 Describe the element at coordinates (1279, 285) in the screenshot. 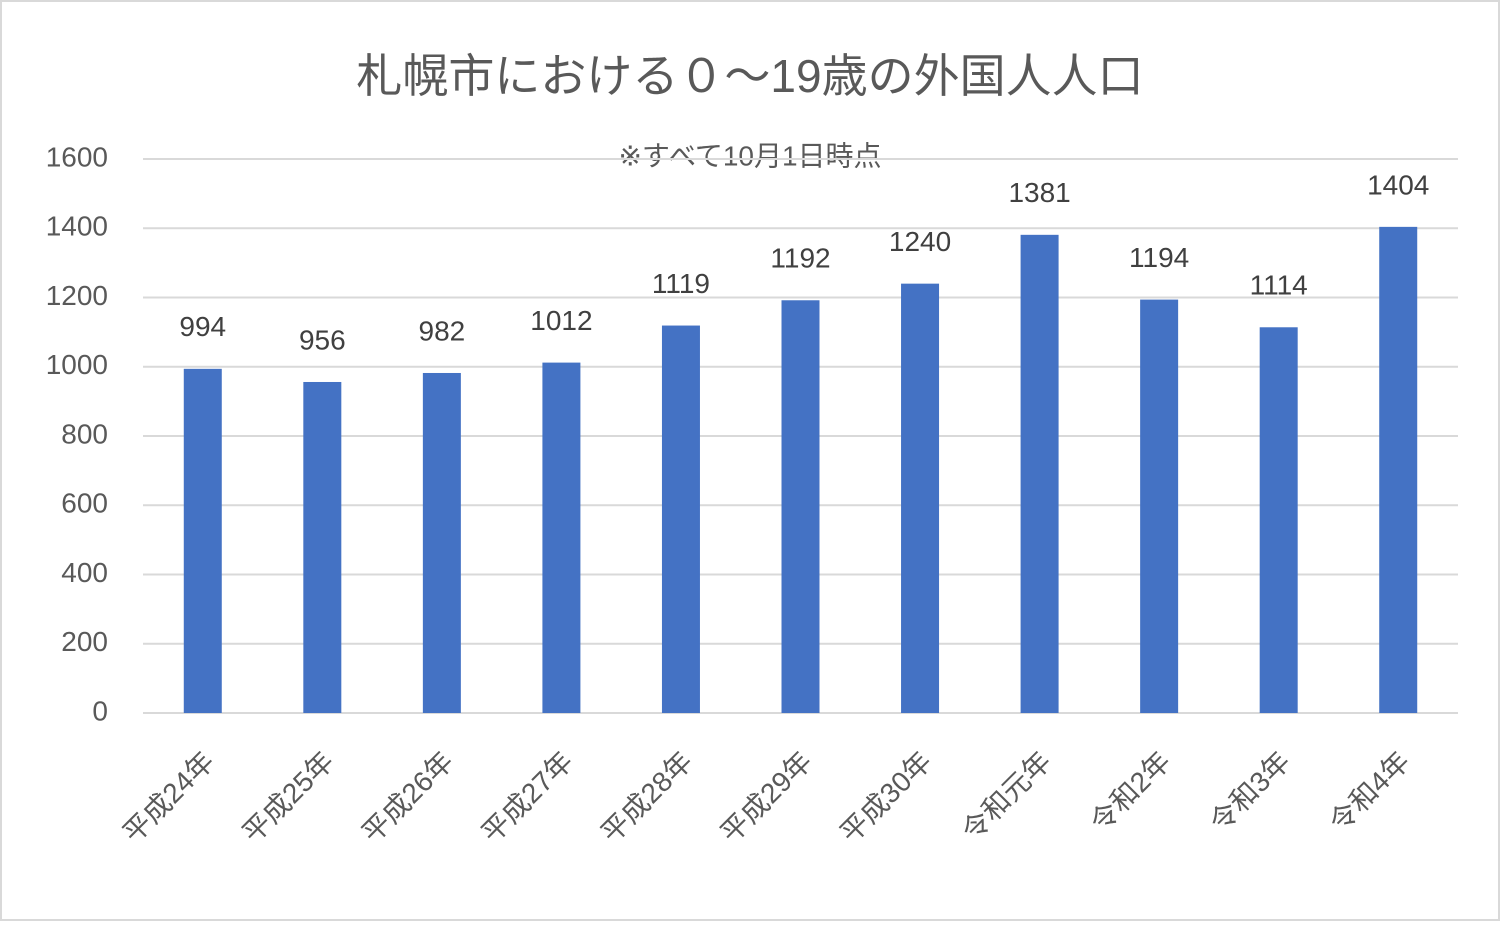

I see `data-label: 1114` at that location.